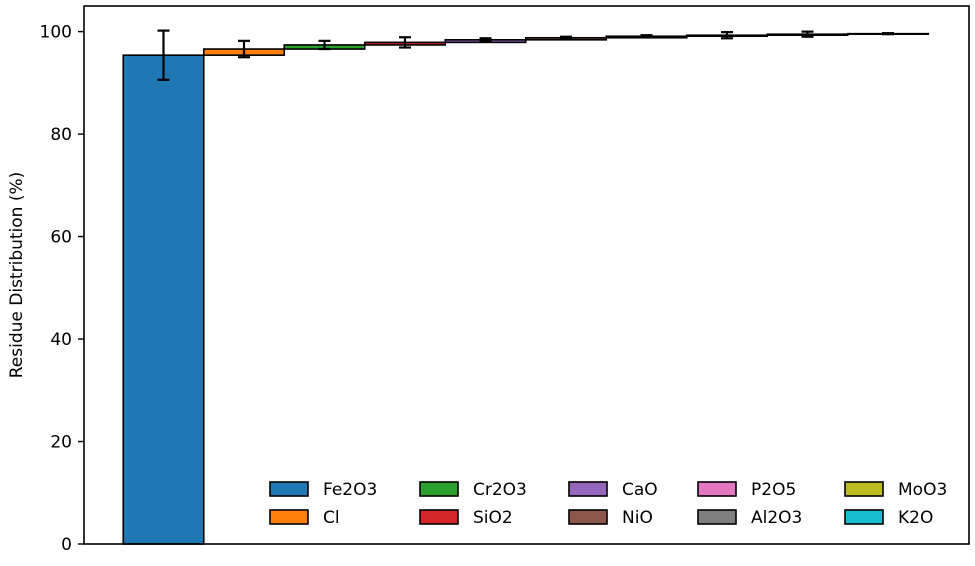  Describe the element at coordinates (922, 490) in the screenshot. I see `legend-label: MoO3` at that location.